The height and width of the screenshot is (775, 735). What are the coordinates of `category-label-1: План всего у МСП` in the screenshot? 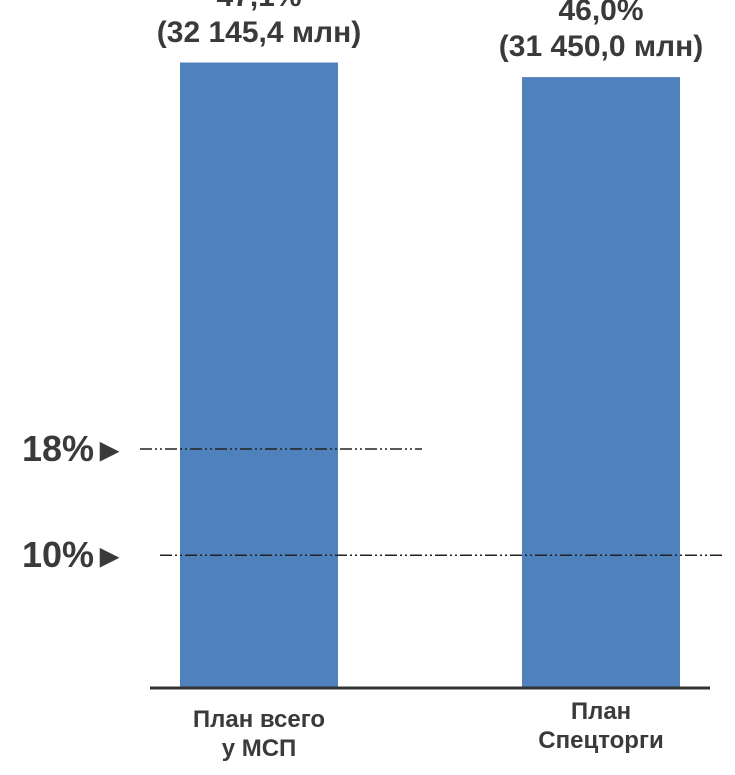 It's located at (259, 734).